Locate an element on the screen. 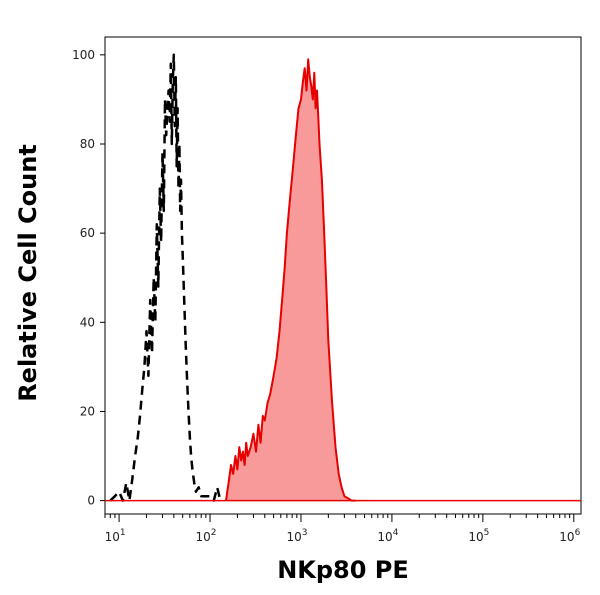  y-tick-label: 100 is located at coordinates (83, 55).